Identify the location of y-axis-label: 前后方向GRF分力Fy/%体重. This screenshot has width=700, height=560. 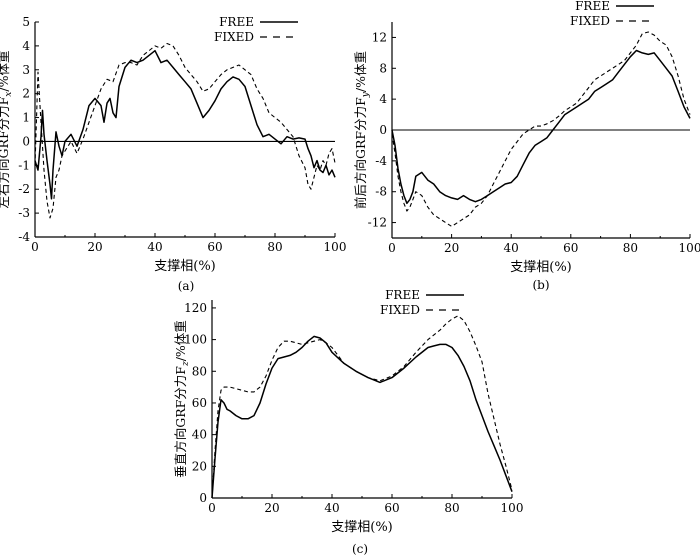
(362, 130).